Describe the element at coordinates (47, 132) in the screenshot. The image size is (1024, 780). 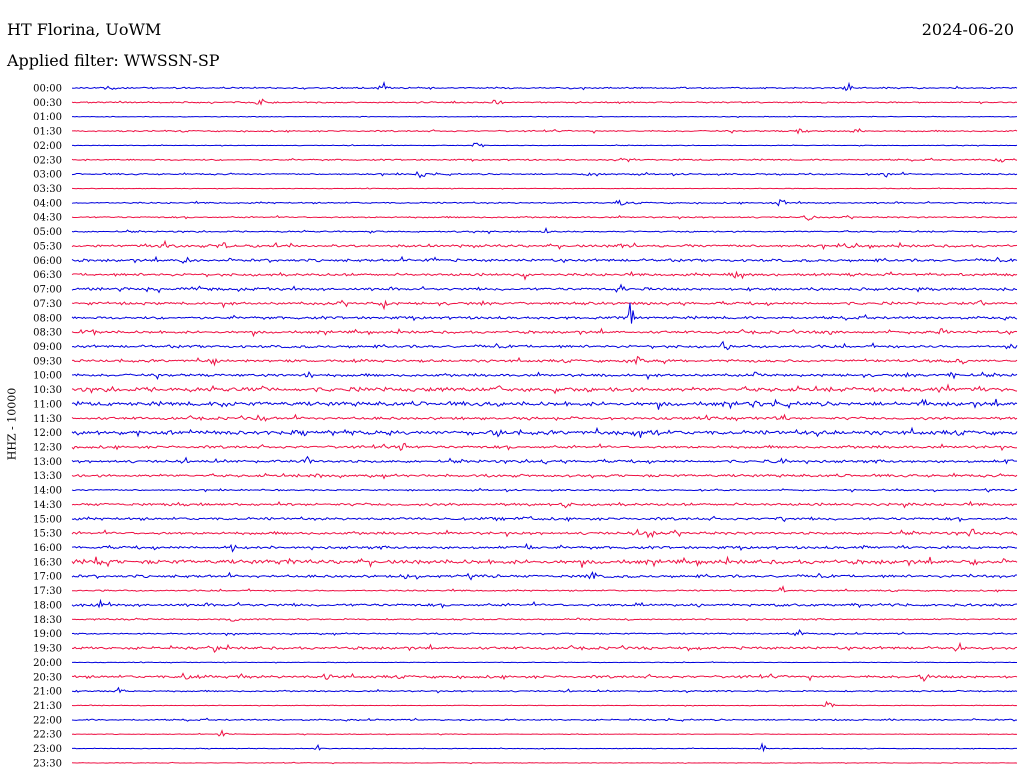
I see `time-tick-label: 01:30` at that location.